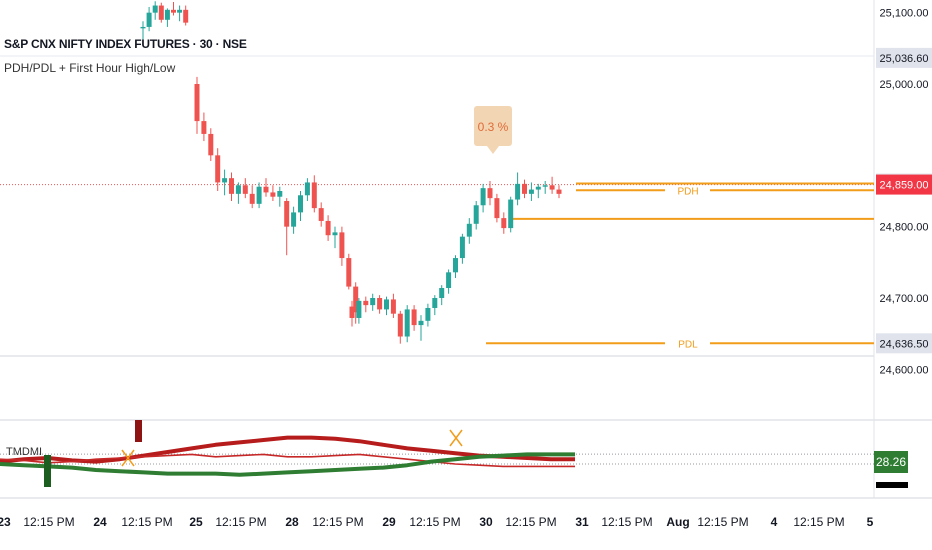  I want to click on time-tick-label: 31, so click(582, 522).